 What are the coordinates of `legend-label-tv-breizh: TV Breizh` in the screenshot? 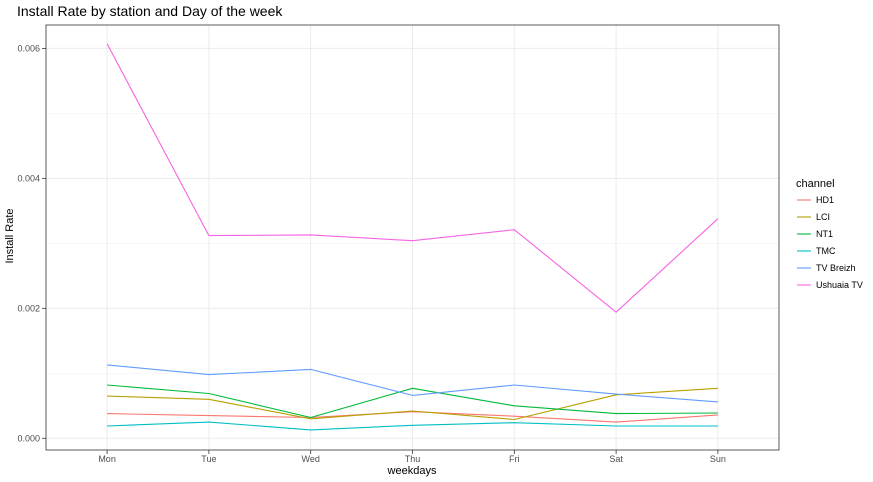 It's located at (836, 268).